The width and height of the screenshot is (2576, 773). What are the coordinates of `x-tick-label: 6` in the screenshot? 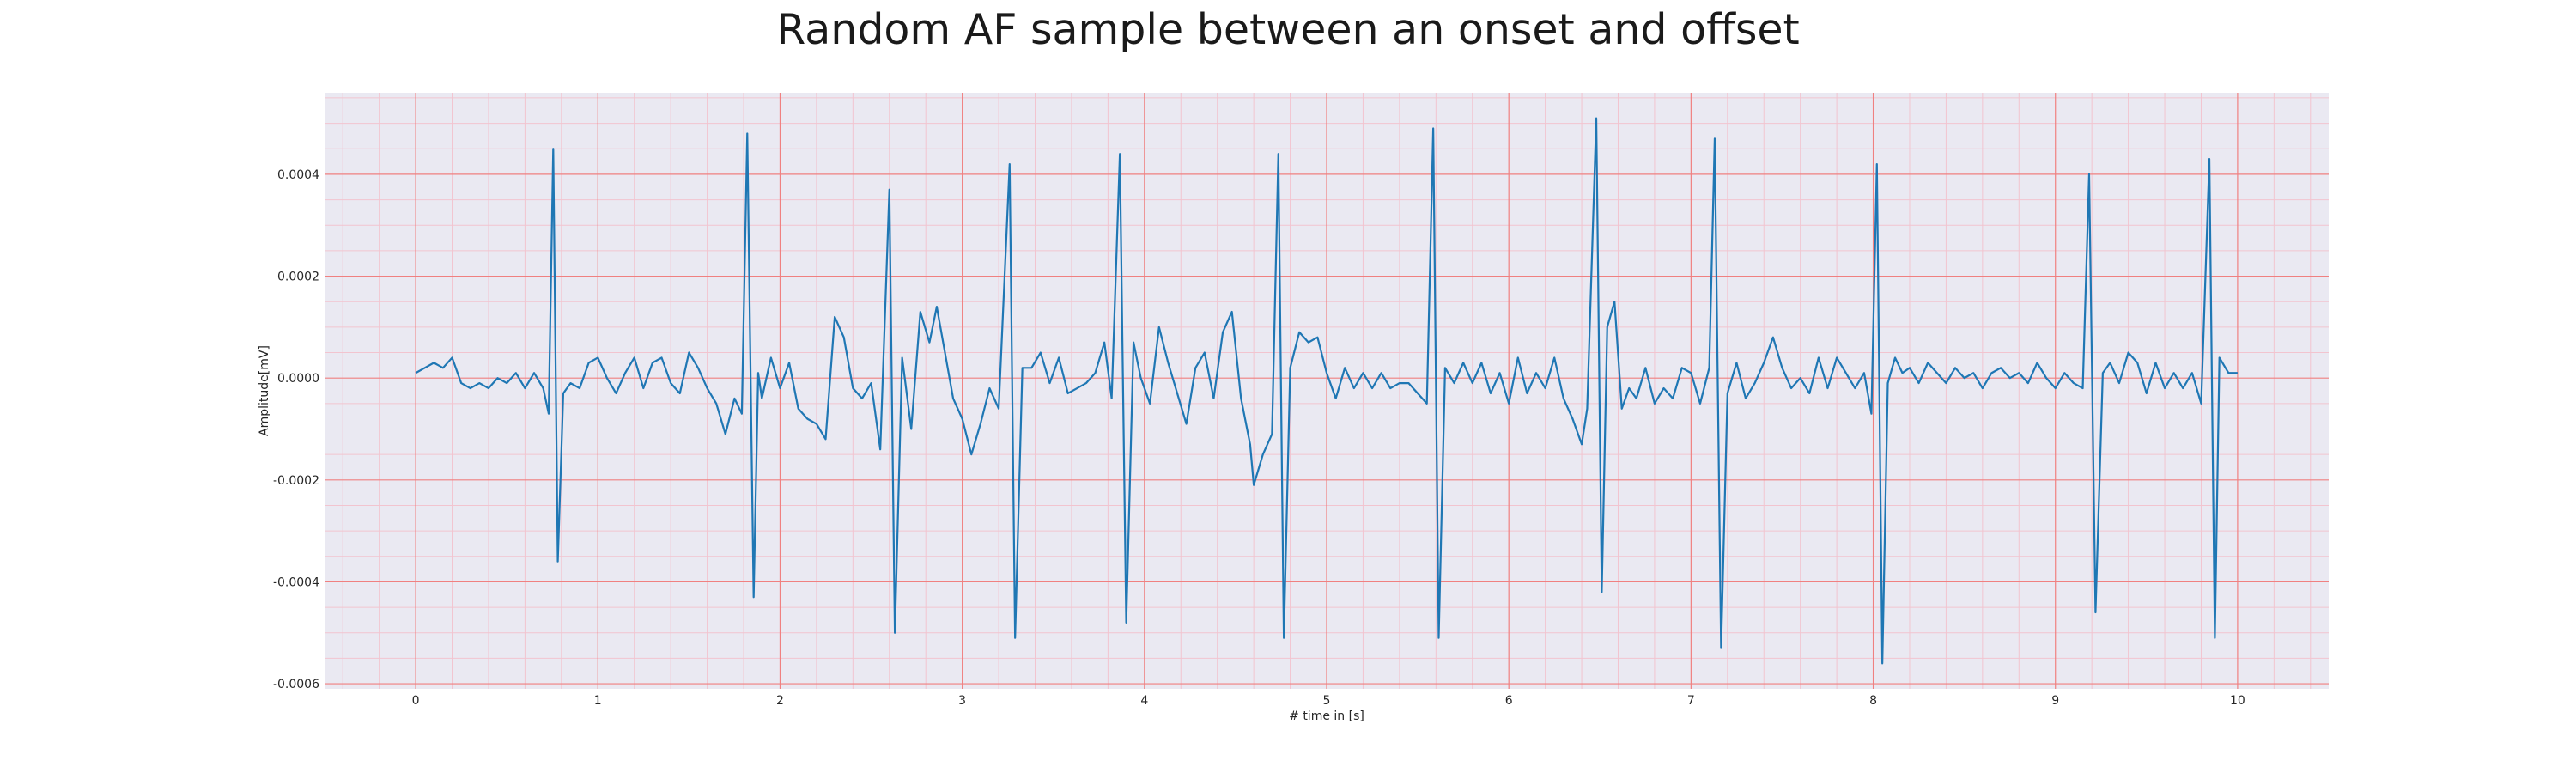 It's located at (1509, 701).